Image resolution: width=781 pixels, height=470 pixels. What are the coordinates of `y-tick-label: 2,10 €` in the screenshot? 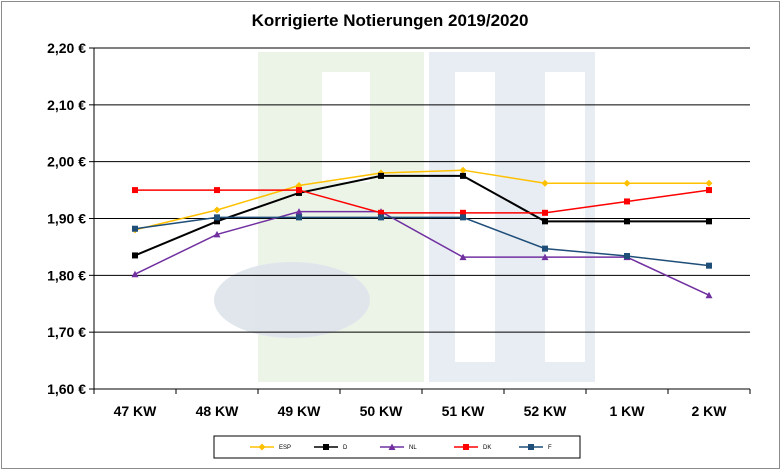 It's located at (66, 105).